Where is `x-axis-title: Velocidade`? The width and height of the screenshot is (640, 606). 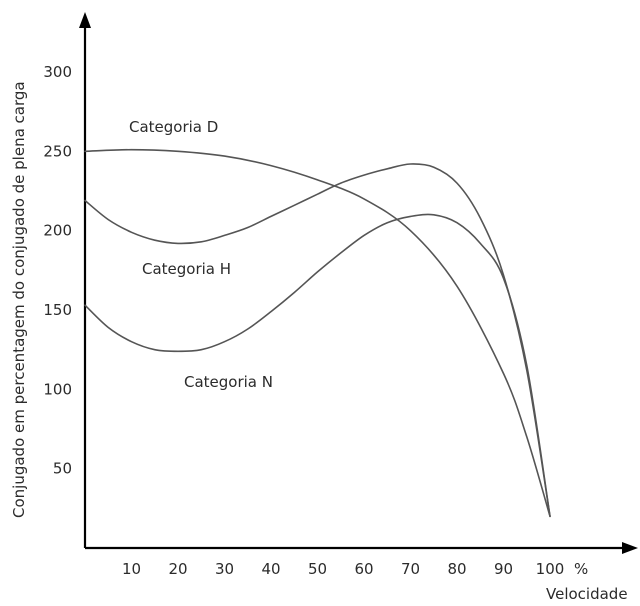 x-axis-title: Velocidade is located at coordinates (587, 594).